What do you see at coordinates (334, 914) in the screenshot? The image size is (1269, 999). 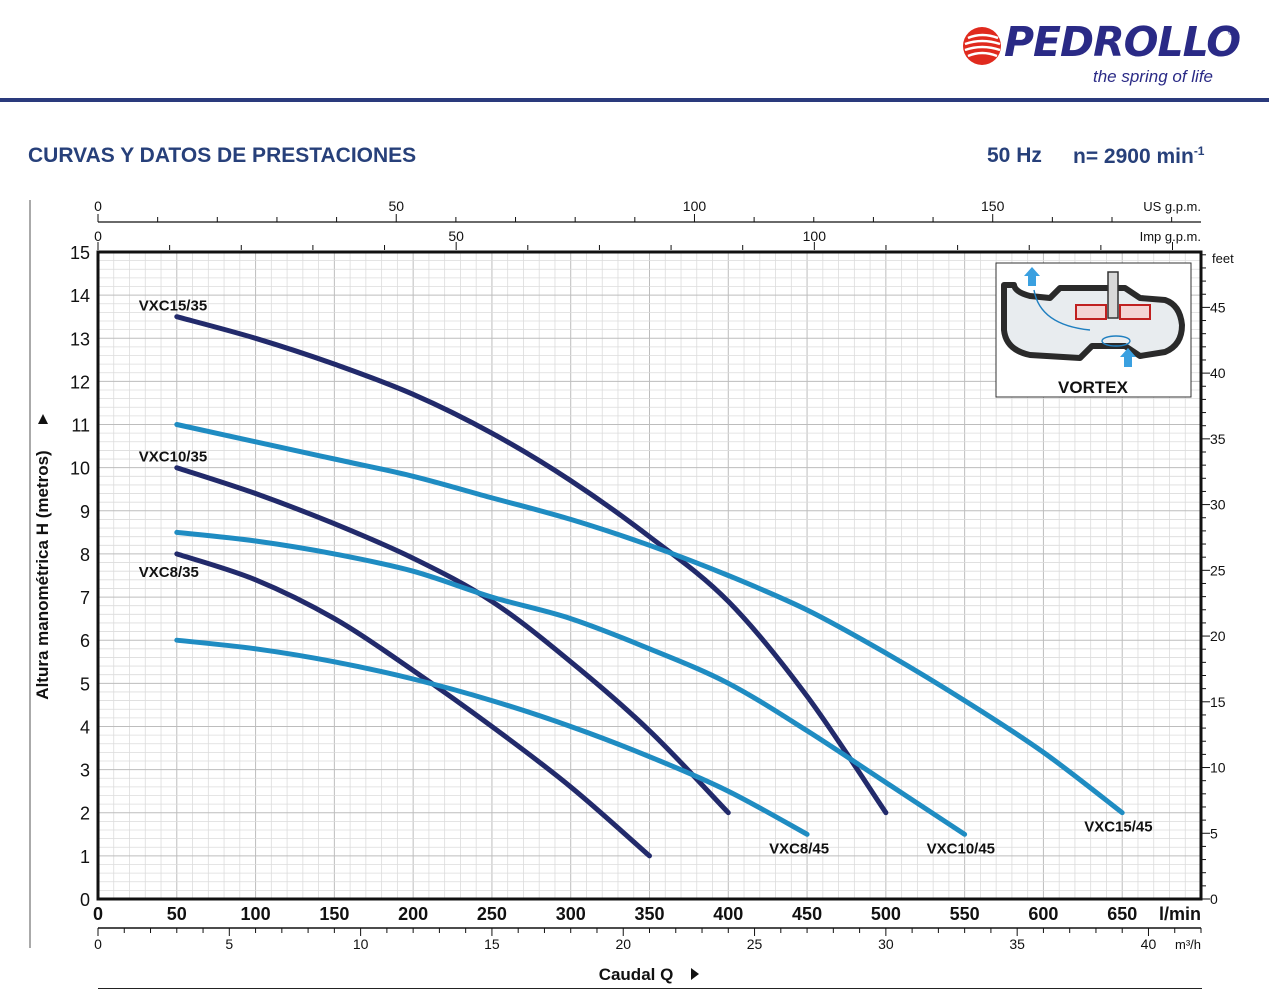 I see `x-tick-label: 150` at bounding box center [334, 914].